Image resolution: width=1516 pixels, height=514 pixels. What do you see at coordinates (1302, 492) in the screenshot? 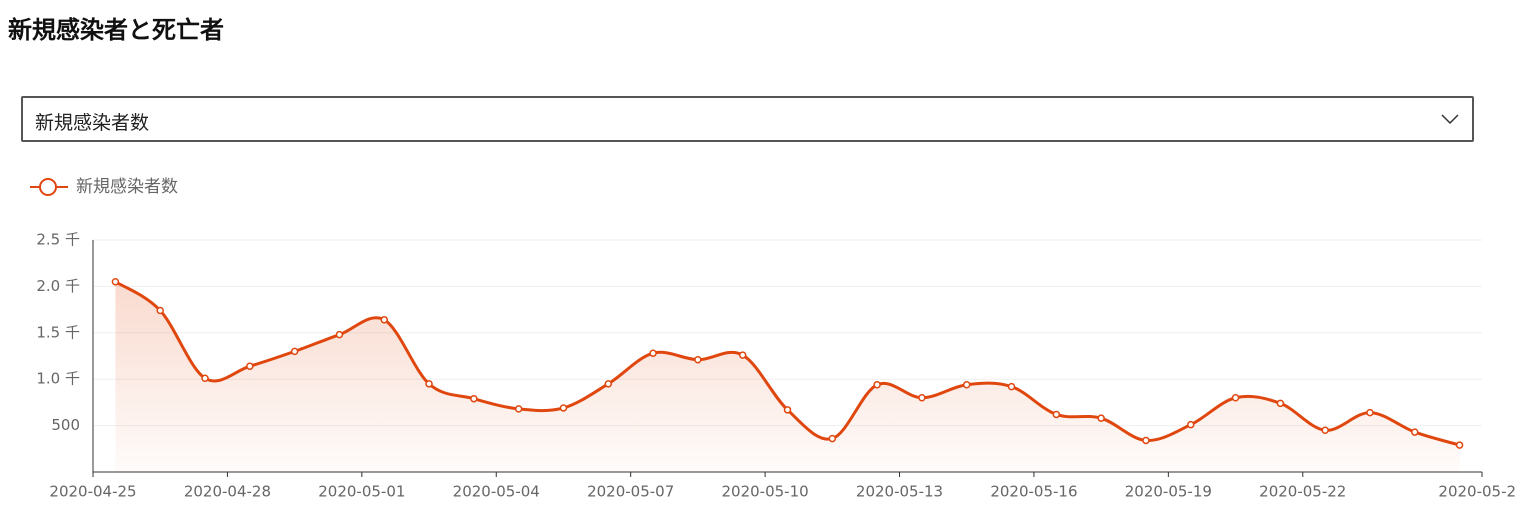
I see `x-tick-label: 2020-05-22` at bounding box center [1302, 492].